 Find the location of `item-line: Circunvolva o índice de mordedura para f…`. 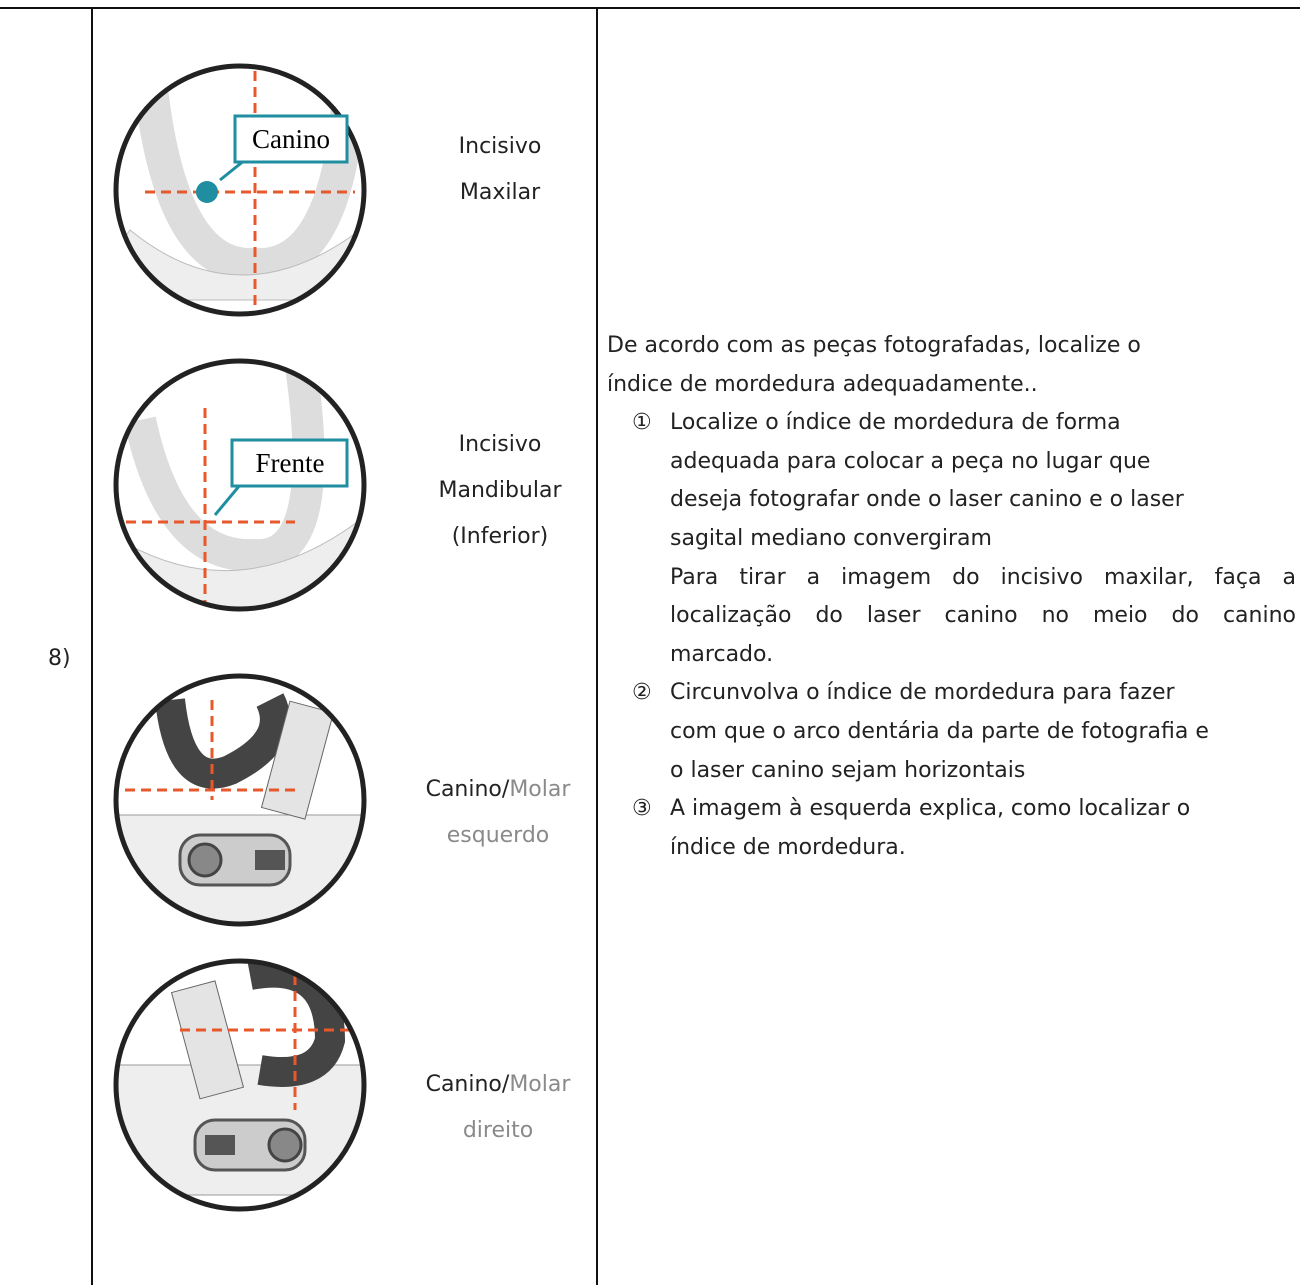

item-line: Circunvolva o índice de mordedura para f… is located at coordinates (922, 693).